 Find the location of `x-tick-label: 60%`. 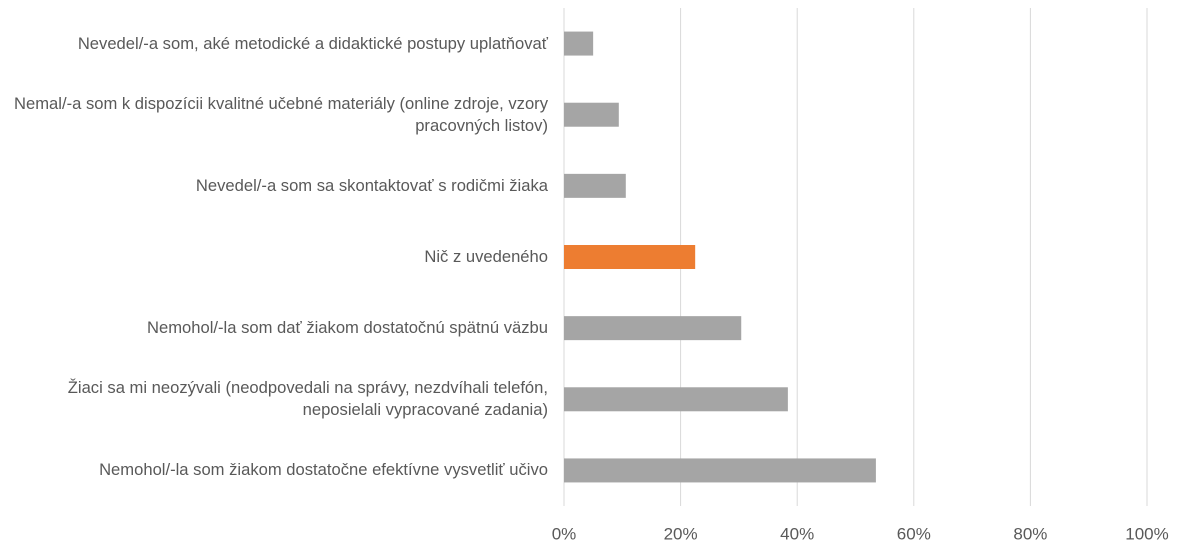

x-tick-label: 60% is located at coordinates (914, 533).